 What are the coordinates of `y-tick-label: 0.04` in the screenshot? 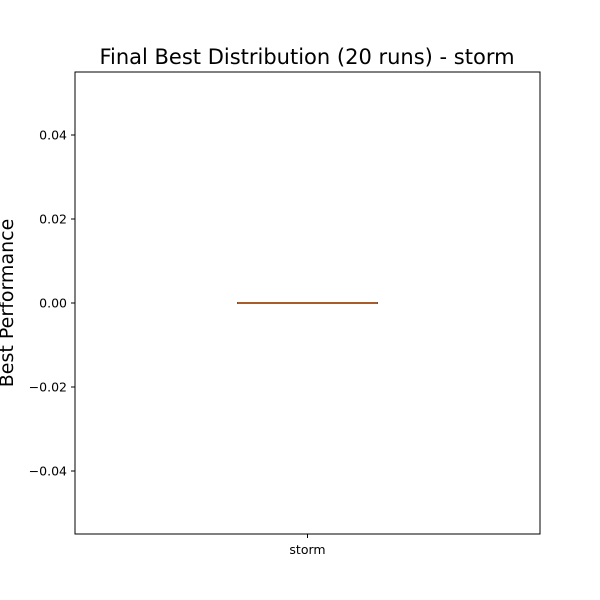 It's located at (53, 135).